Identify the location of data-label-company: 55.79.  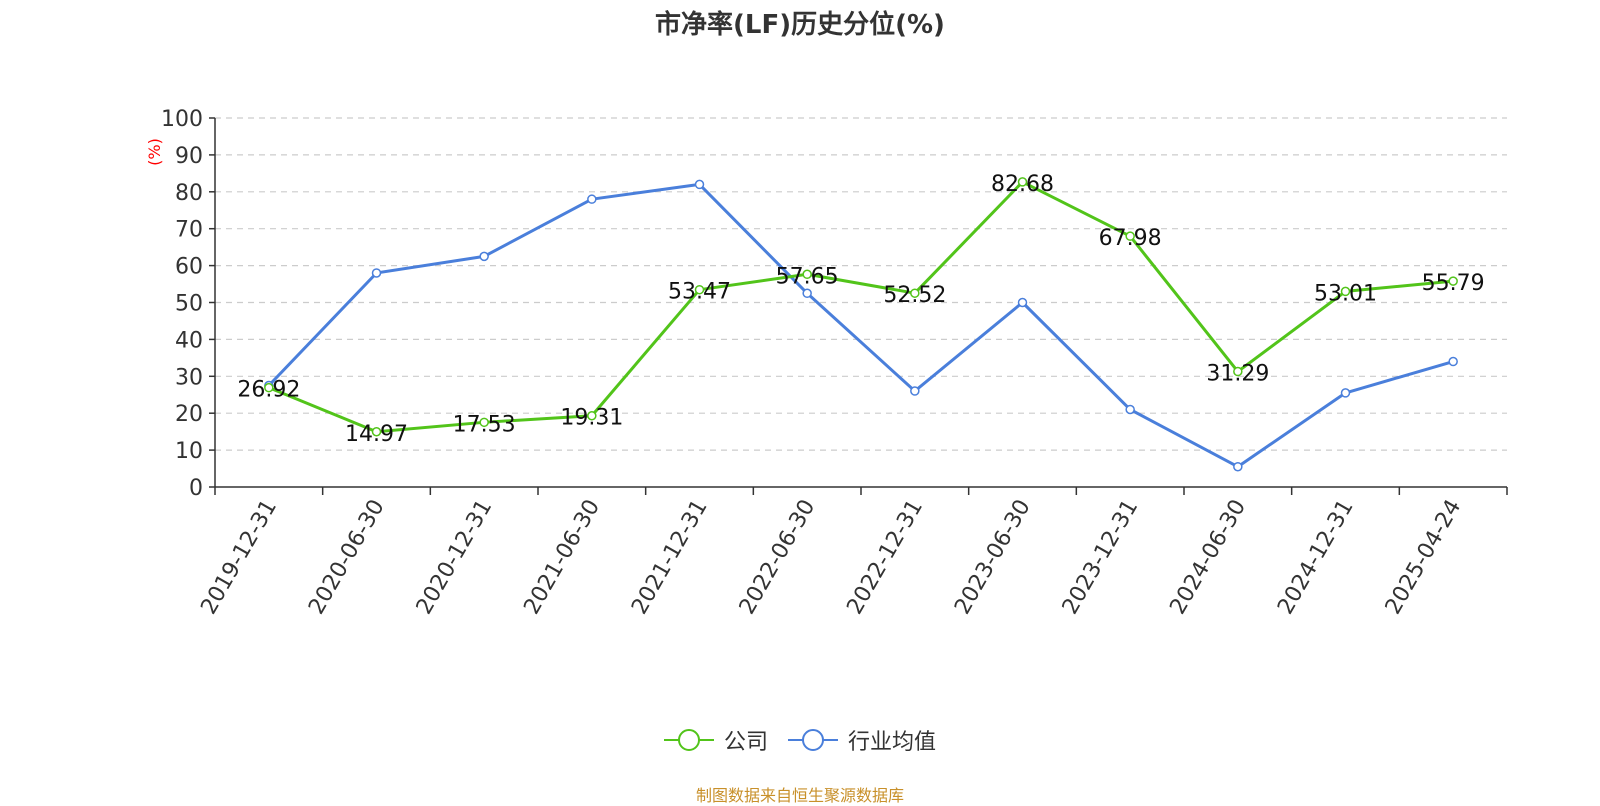
(1453, 283).